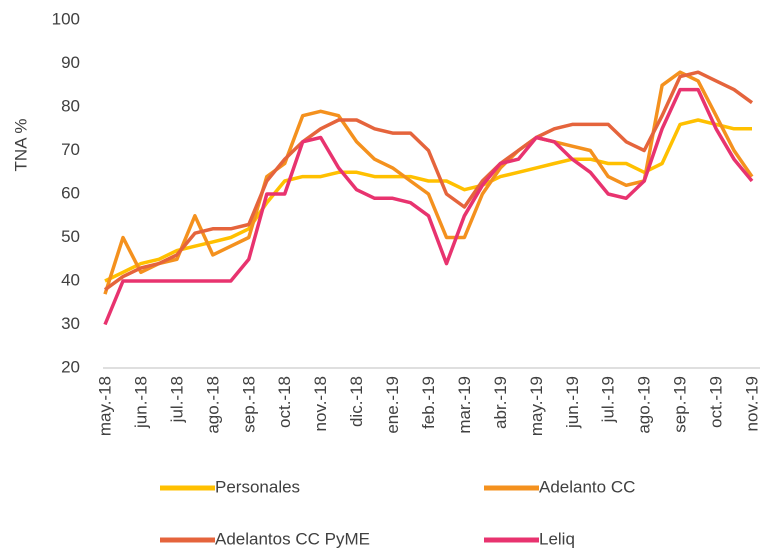 The width and height of the screenshot is (761, 551). What do you see at coordinates (70, 62) in the screenshot?
I see `y-tick-label: 90` at bounding box center [70, 62].